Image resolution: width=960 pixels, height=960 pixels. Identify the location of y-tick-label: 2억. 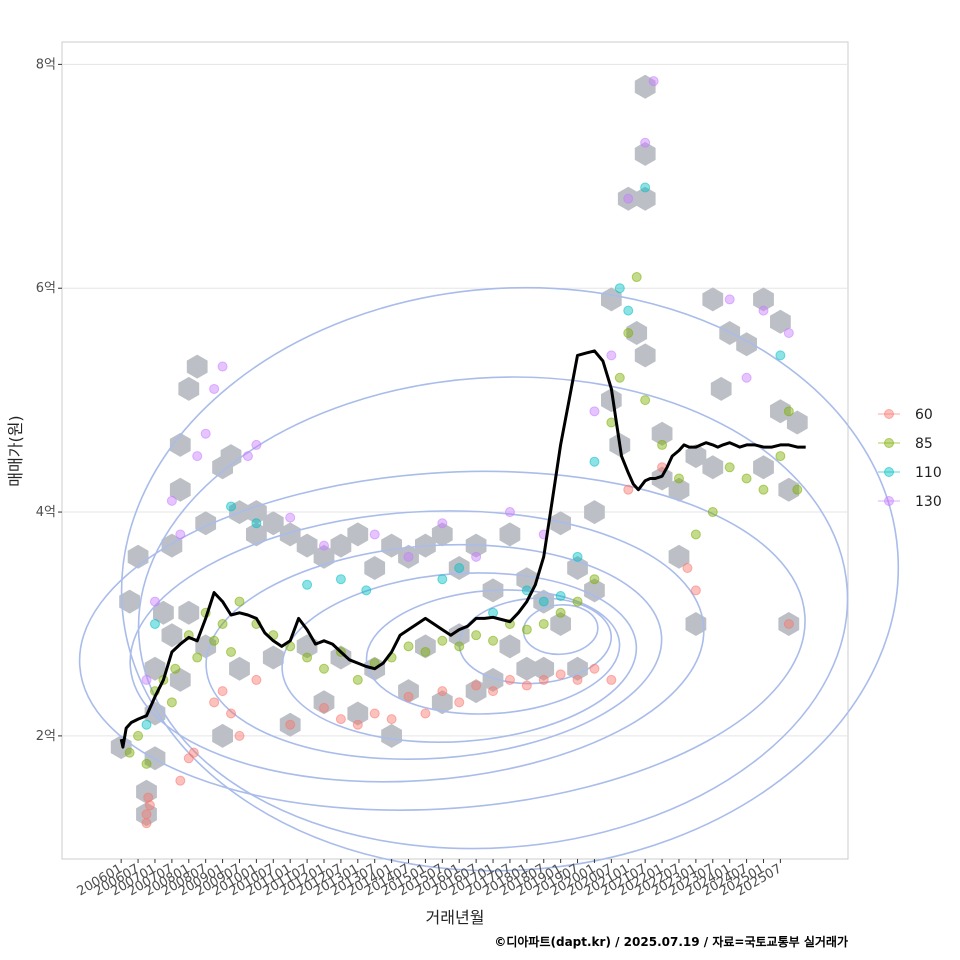
(46, 736).